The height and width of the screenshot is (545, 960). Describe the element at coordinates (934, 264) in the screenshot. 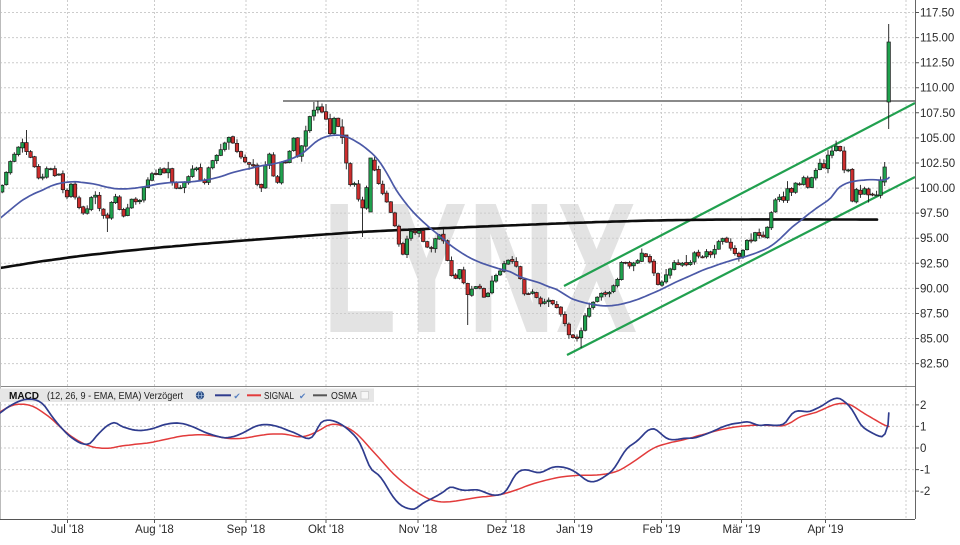

I see `svg-text: 92.50` at that location.